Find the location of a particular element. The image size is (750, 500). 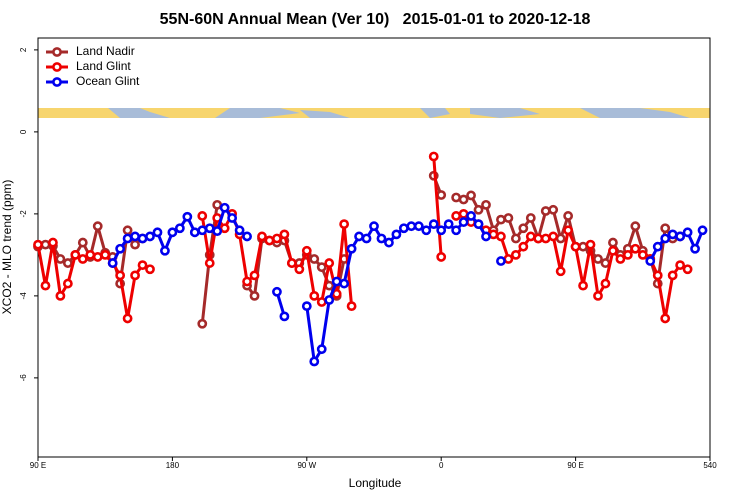

y-tick-label: 2 is located at coordinates (23, 49).